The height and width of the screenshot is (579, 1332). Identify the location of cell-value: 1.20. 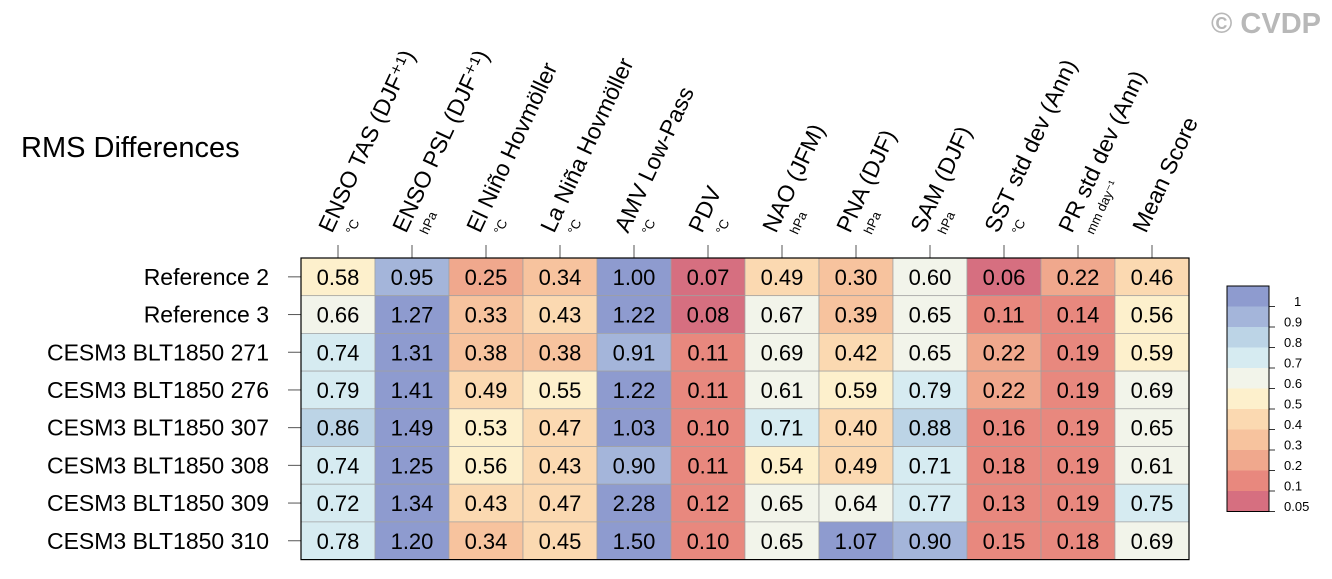
(412, 541).